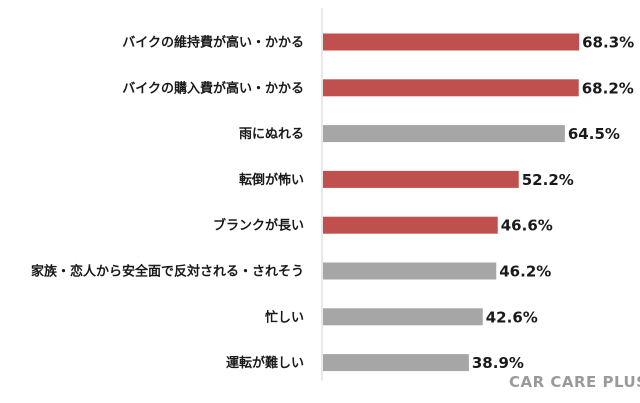 Image resolution: width=640 pixels, height=403 pixels. I want to click on value-label: 46.2%, so click(525, 272).